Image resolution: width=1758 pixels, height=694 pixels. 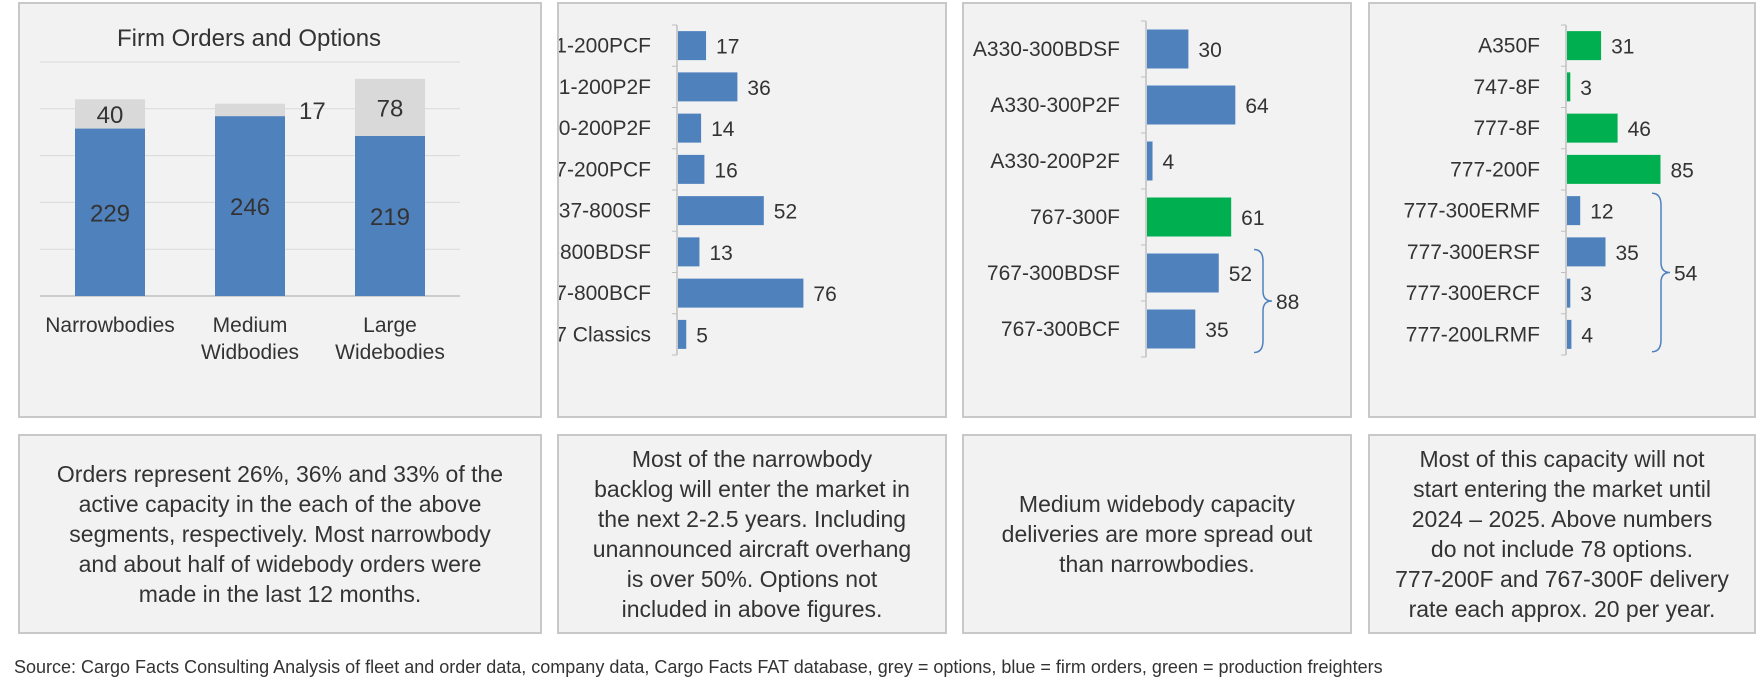 I want to click on category-label: A330-300P2F, so click(x=1055, y=105).